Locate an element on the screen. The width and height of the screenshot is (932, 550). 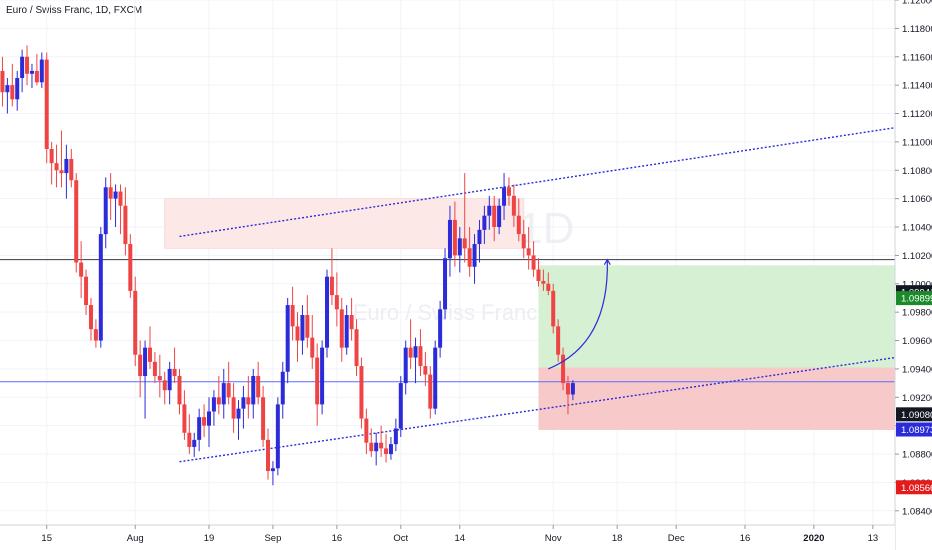
price-tick-label: 1.08800 is located at coordinates (917, 455).